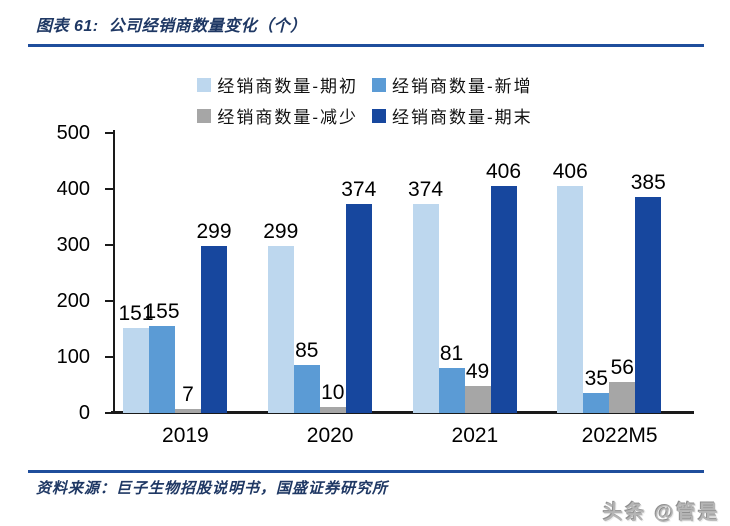 This screenshot has width=730, height=526. Describe the element at coordinates (188, 411) in the screenshot. I see `bar-经销商数量-减少-2019` at that location.